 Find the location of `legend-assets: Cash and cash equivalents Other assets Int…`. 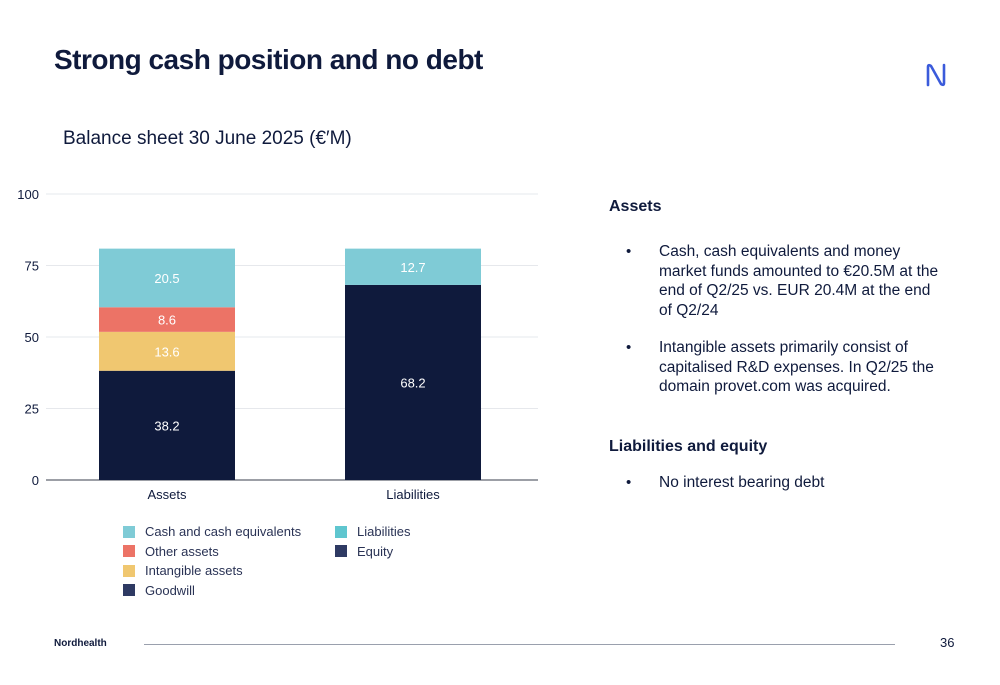

legend-assets: Cash and cash equivalents Other assets Int… is located at coordinates (212, 561).